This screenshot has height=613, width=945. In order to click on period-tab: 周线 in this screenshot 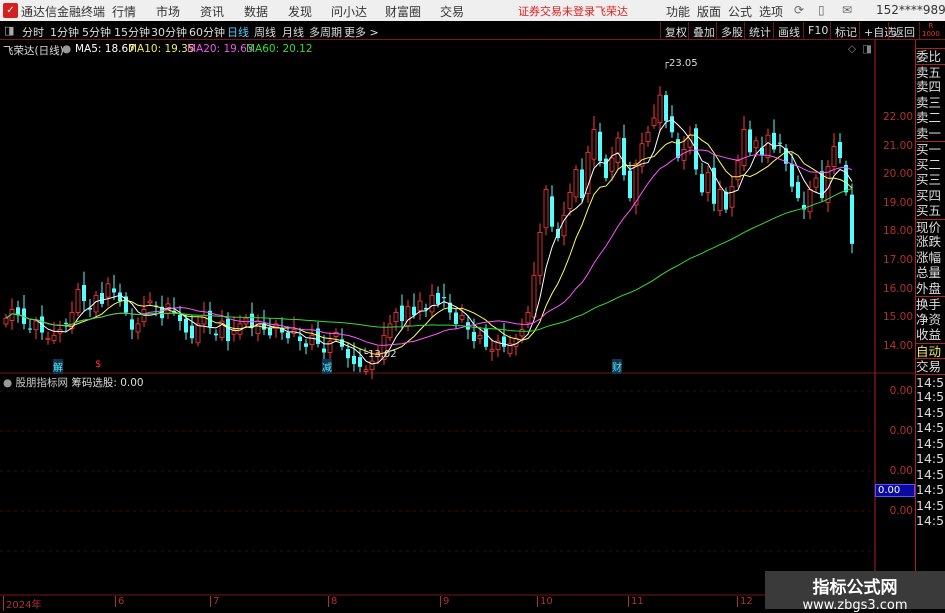, I will do `click(265, 32)`.